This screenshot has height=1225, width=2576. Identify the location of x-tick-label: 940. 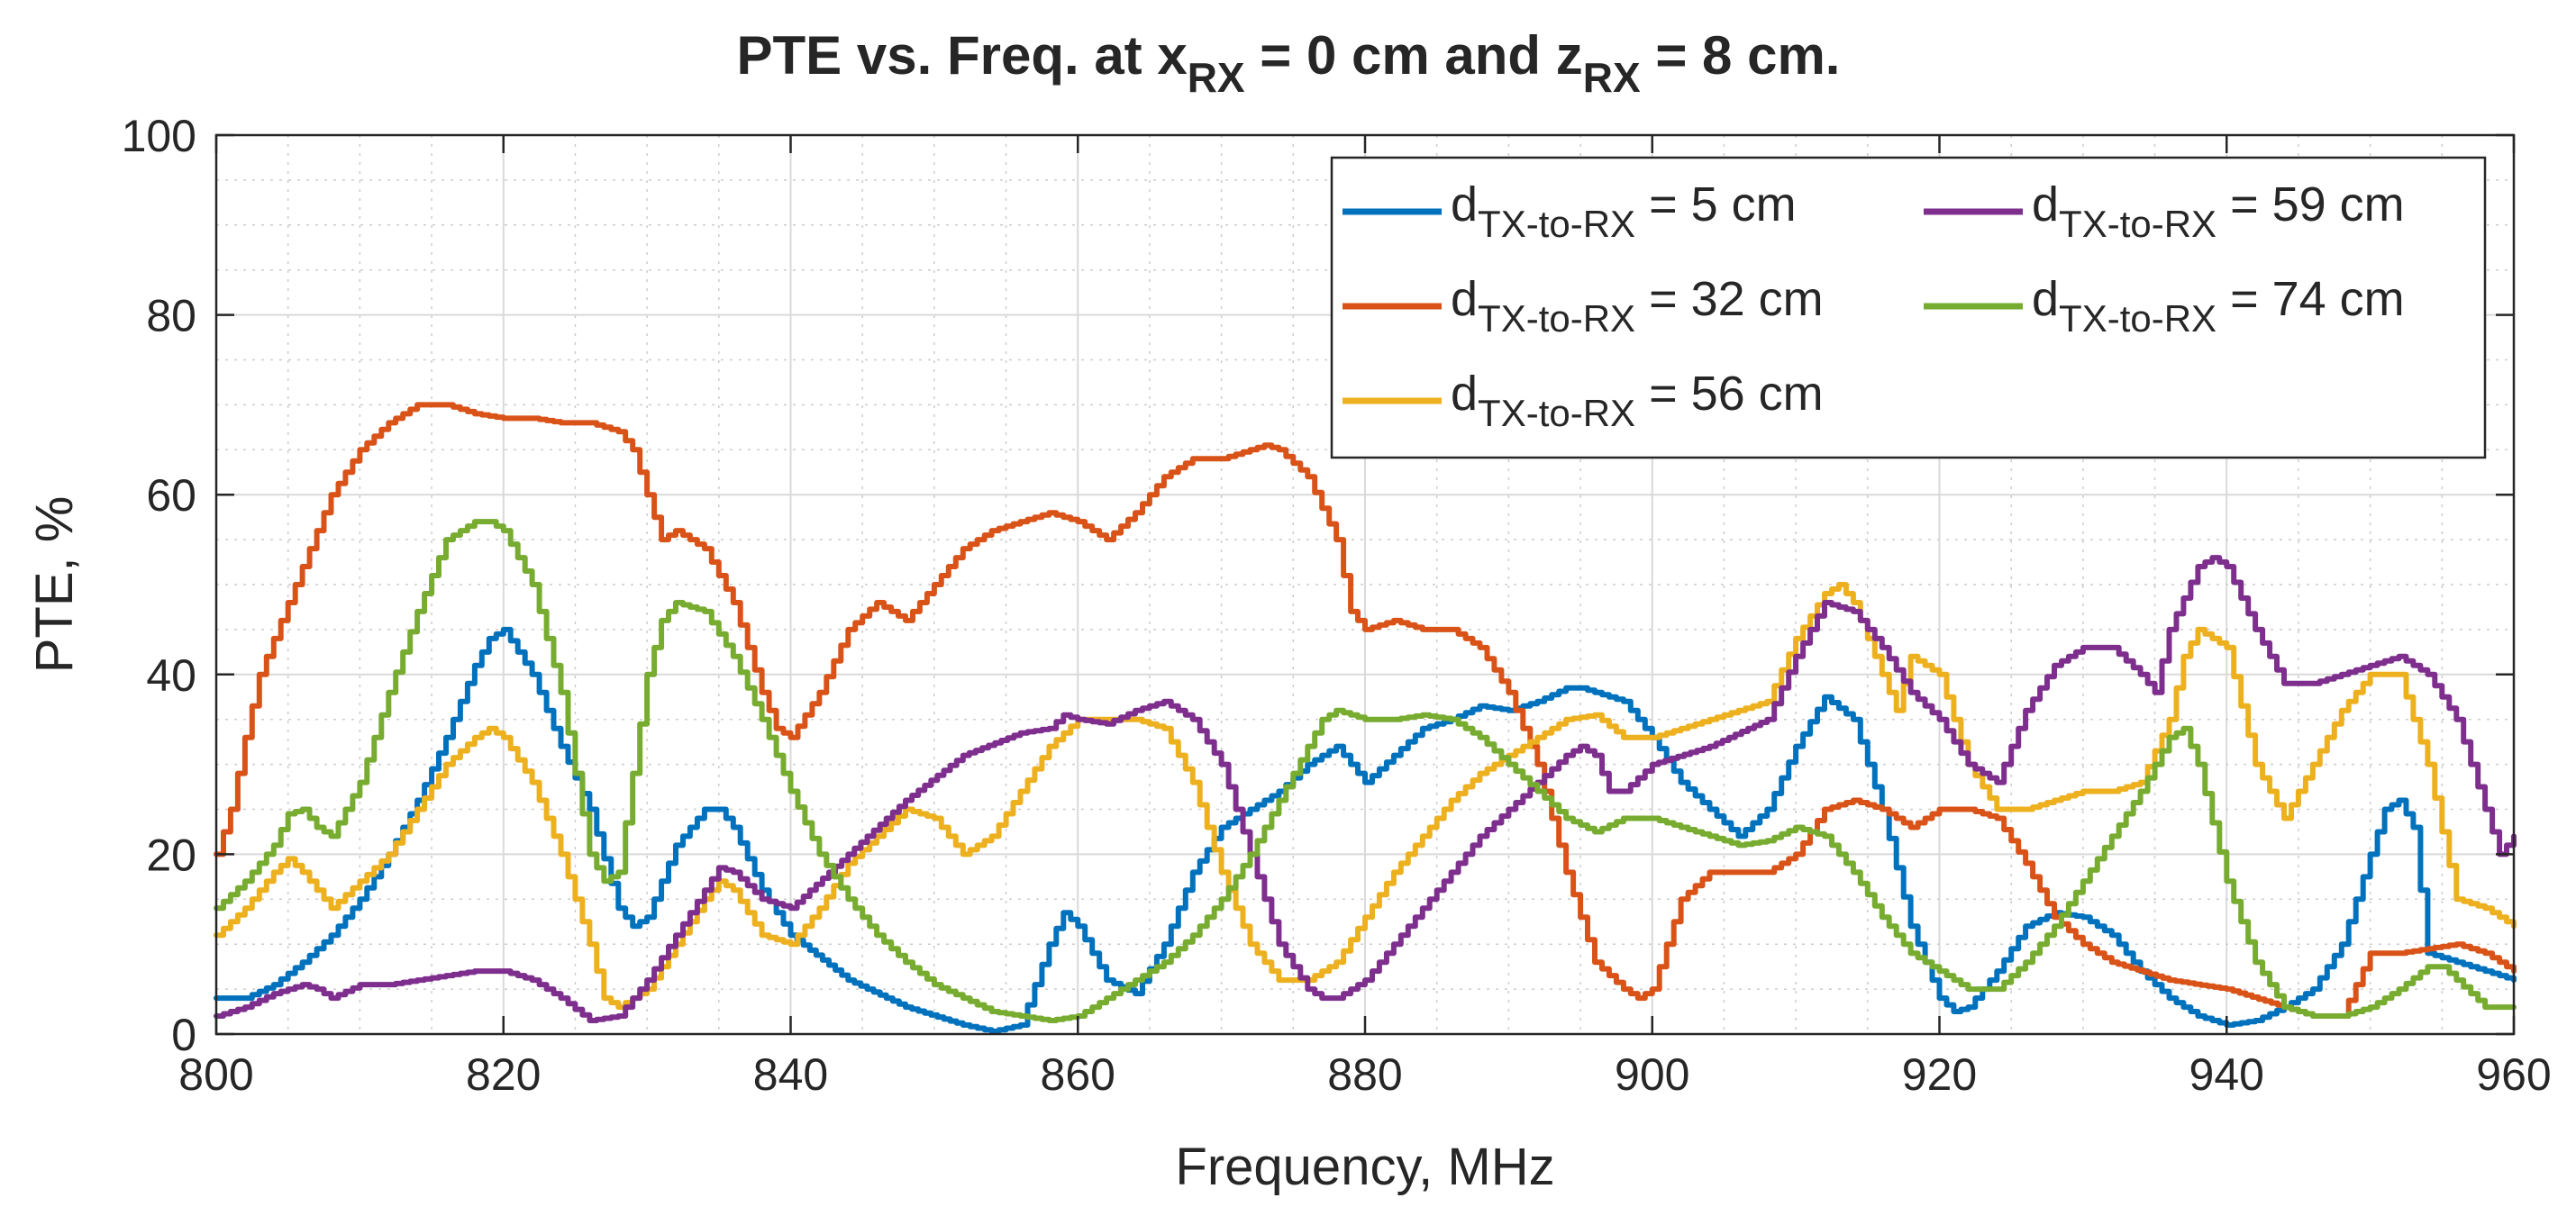
(2226, 1074).